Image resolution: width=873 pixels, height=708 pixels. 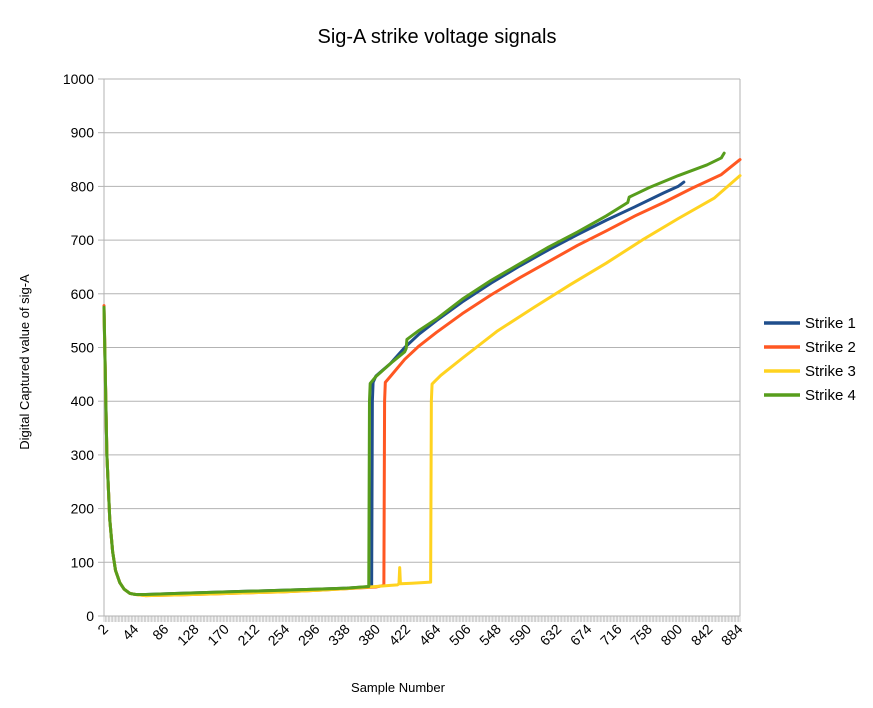 I want to click on y-tick-label: 500, so click(x=83, y=348).